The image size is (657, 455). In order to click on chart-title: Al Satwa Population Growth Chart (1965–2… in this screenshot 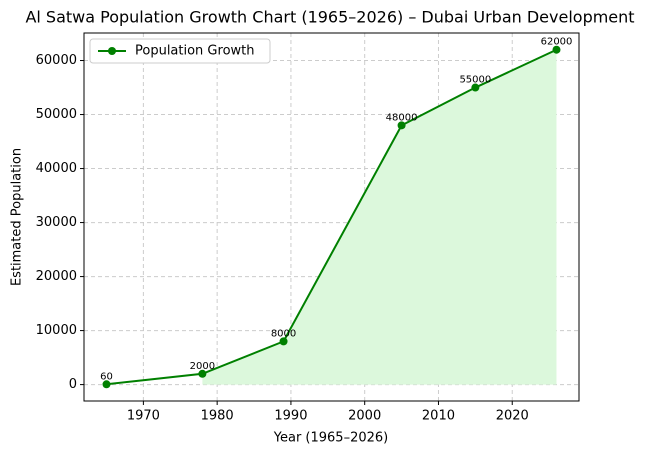, I will do `click(329, 17)`.